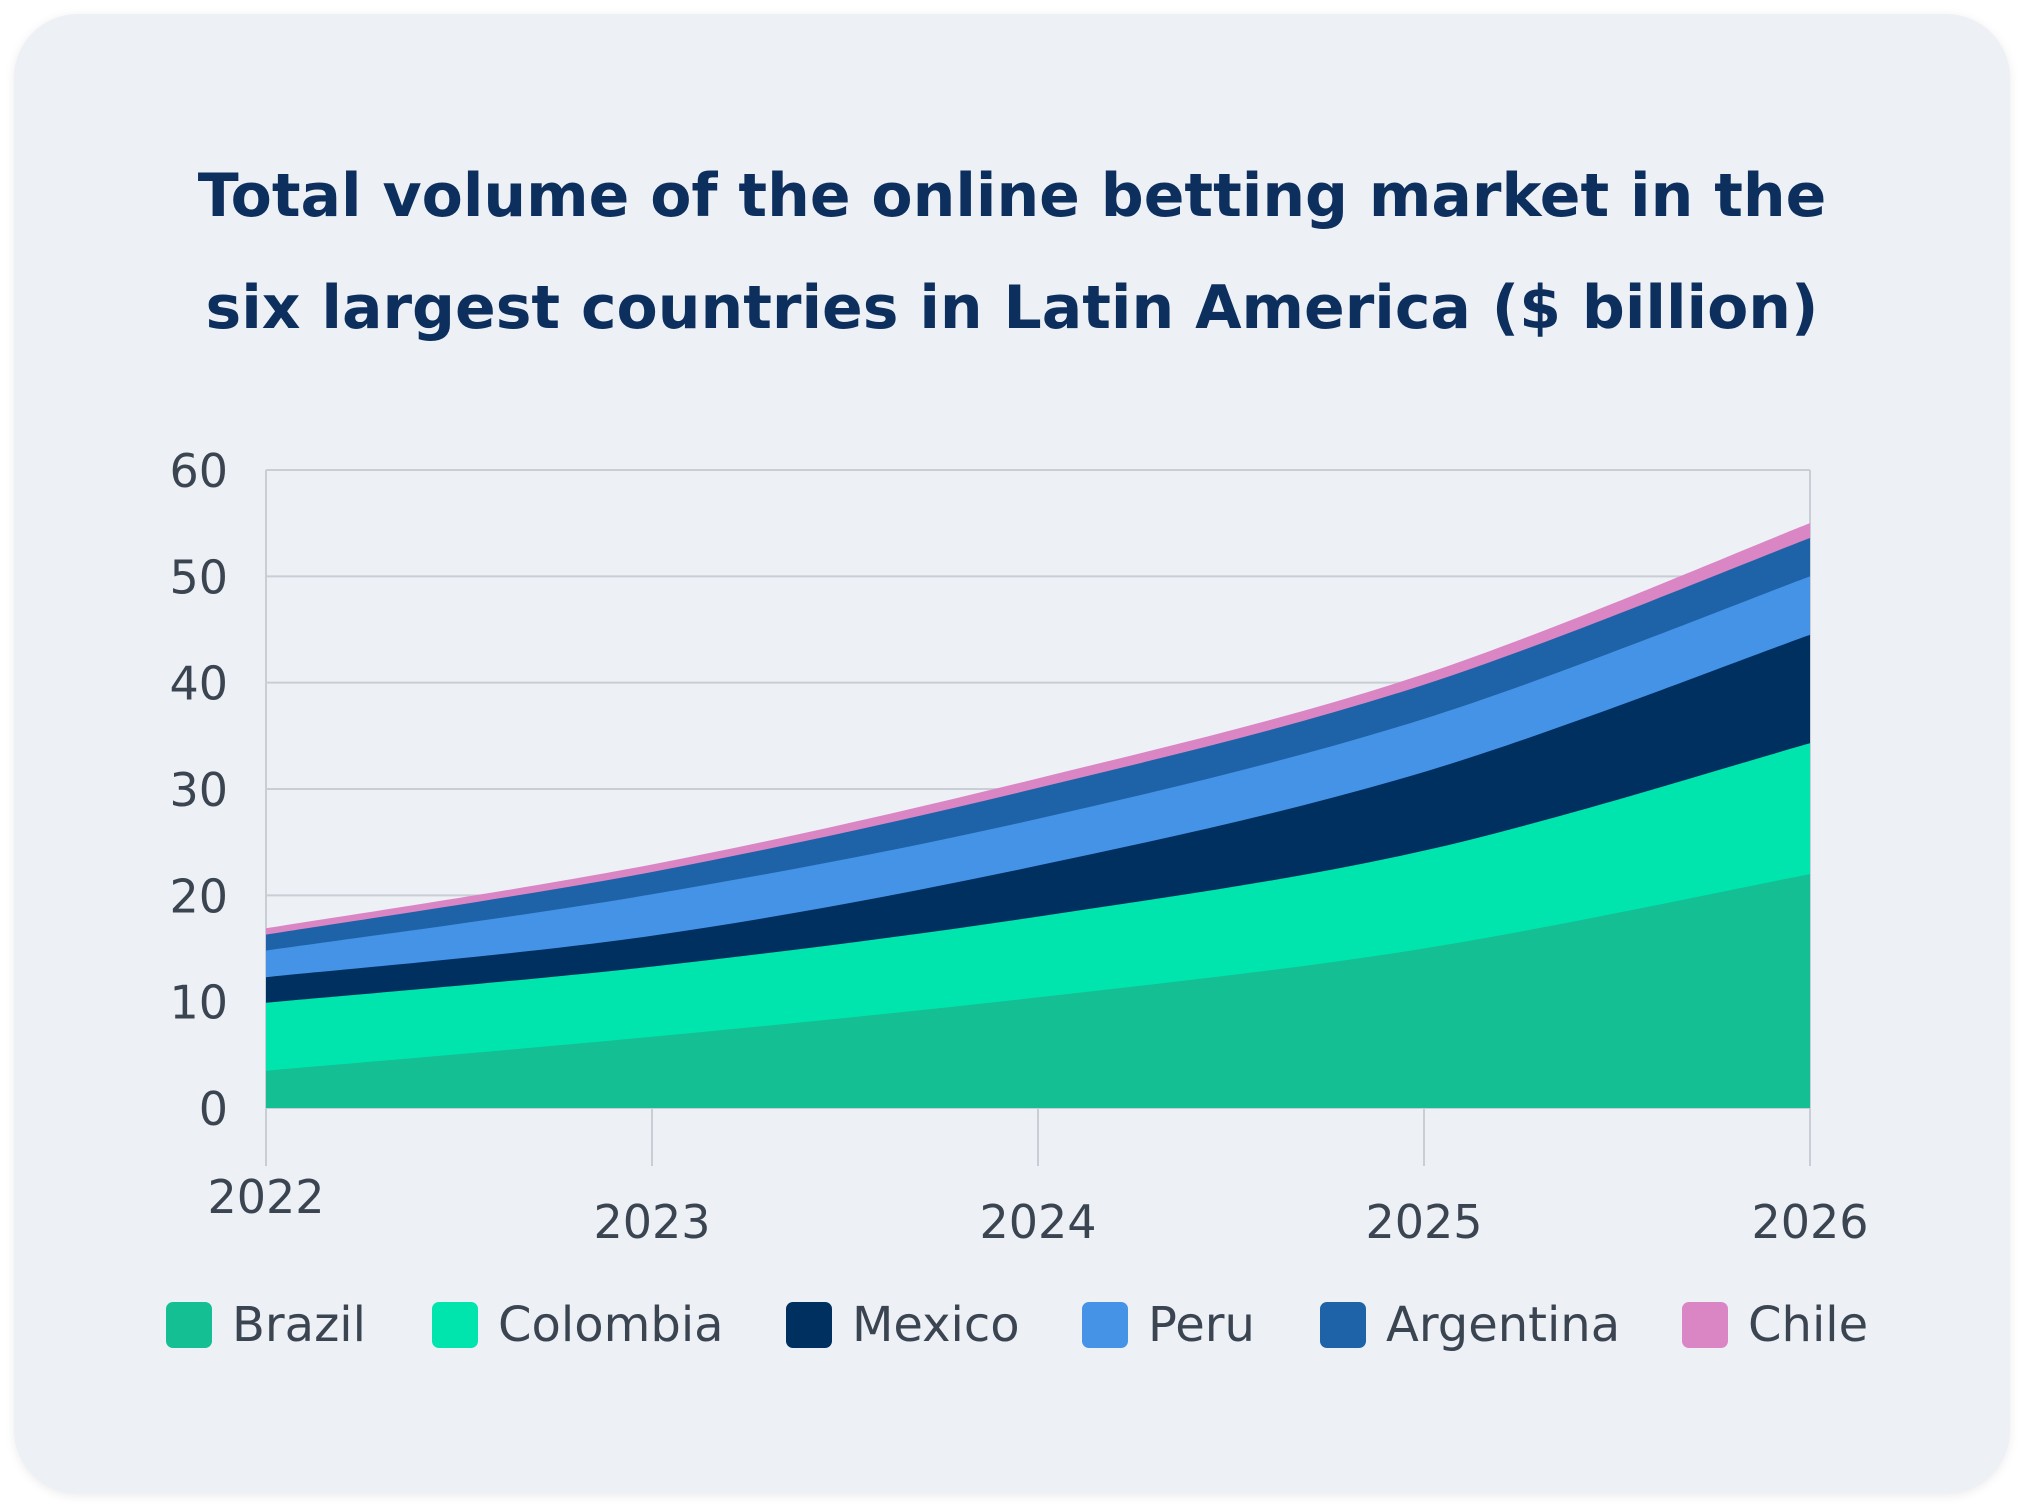 The image size is (2024, 1508). I want to click on legend-item-colombia: Colombia, so click(578, 1325).